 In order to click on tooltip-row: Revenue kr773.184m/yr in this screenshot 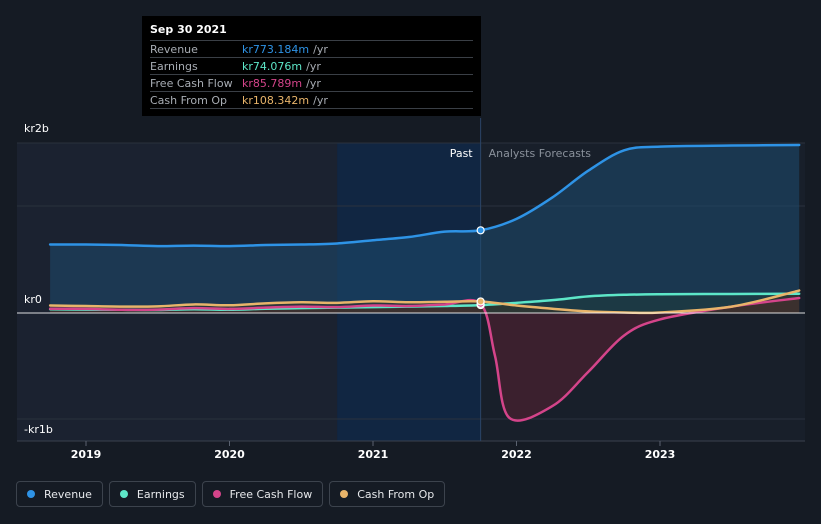, I will do `click(311, 48)`.